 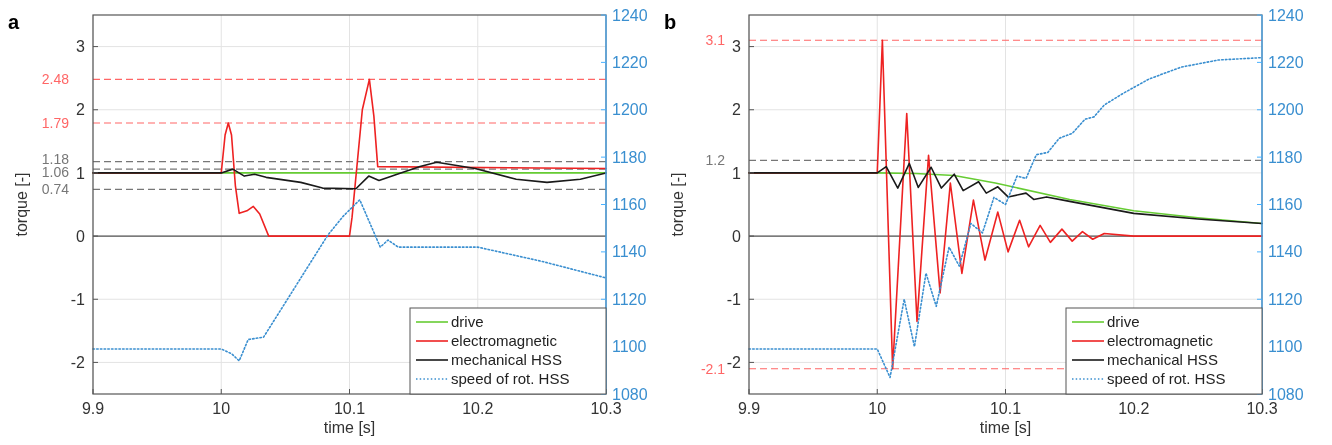 I want to click on ref-line-label: 3.1, so click(x=715, y=40).